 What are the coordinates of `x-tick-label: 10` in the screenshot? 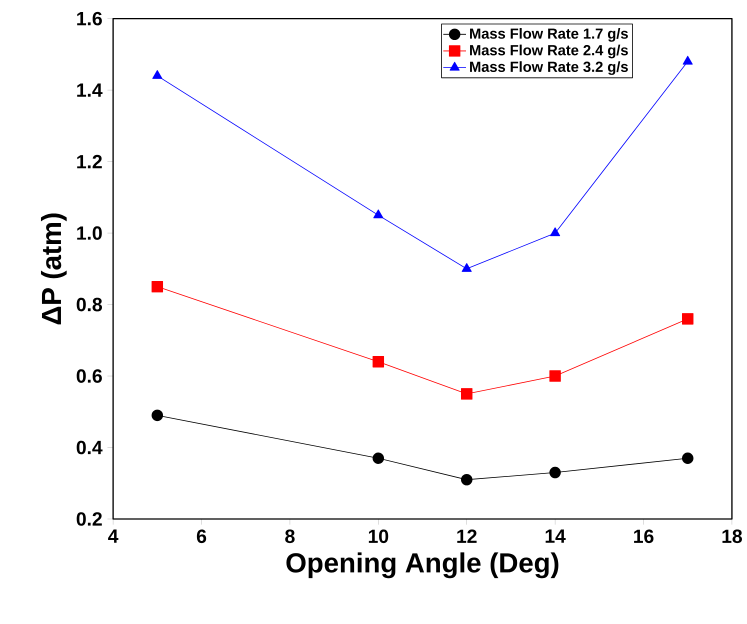 It's located at (378, 536).